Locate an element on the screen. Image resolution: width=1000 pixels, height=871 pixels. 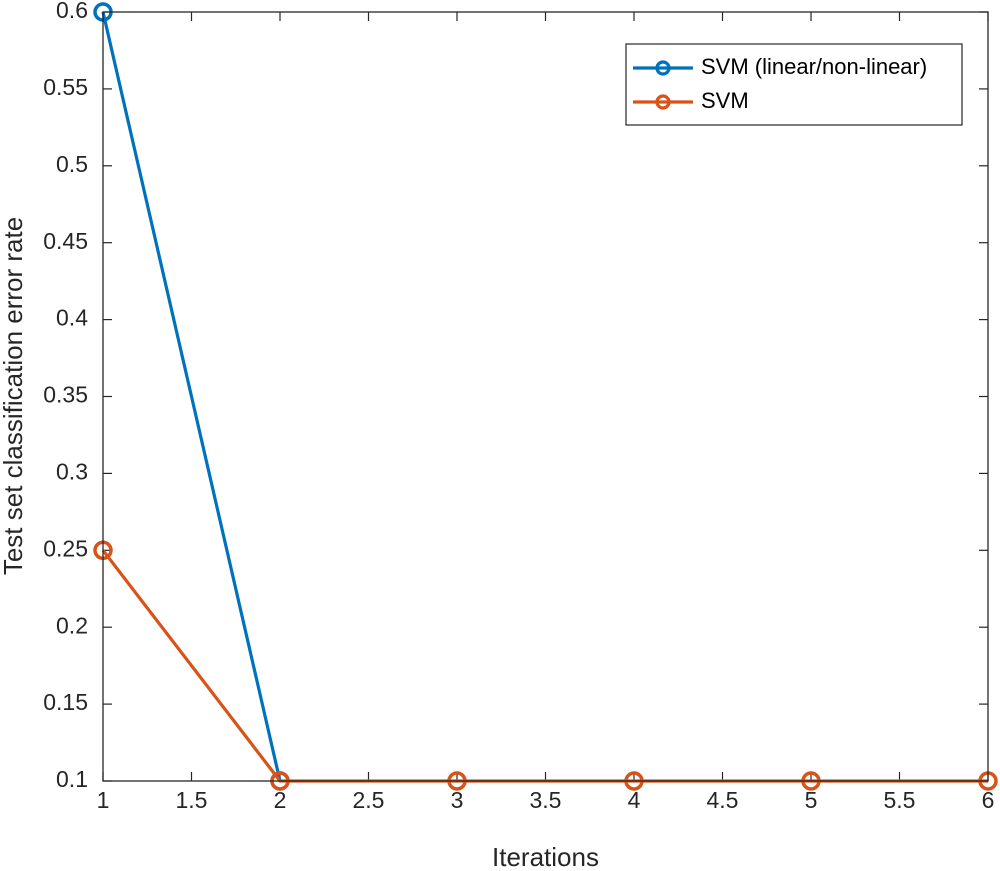
y-tick-label: 0.6 is located at coordinates (72, 11).